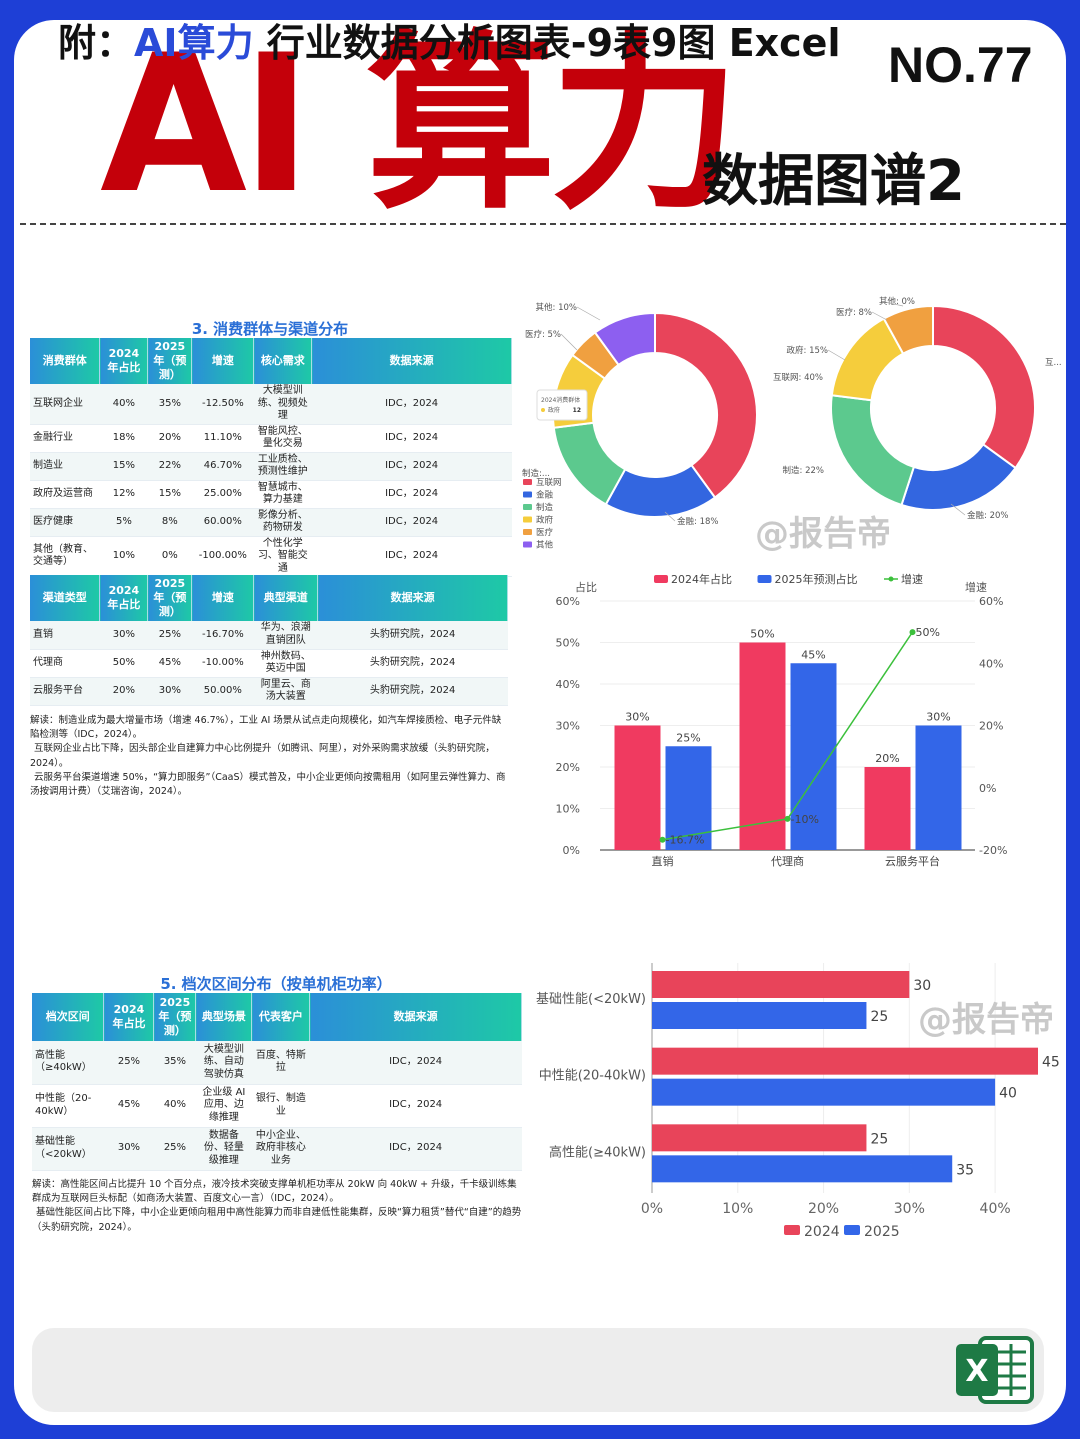  I want to click on table-cell: 大模型训练、自动驾驶仿真, so click(223, 1063).